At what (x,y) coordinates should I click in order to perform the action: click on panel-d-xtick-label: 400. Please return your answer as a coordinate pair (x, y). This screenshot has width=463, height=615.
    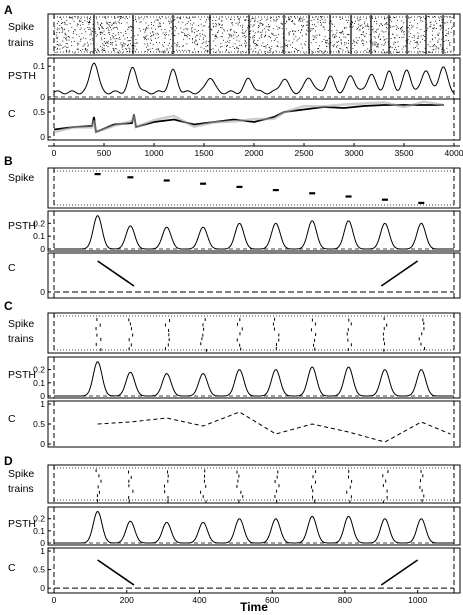
    Looking at the image, I should click on (199, 600).